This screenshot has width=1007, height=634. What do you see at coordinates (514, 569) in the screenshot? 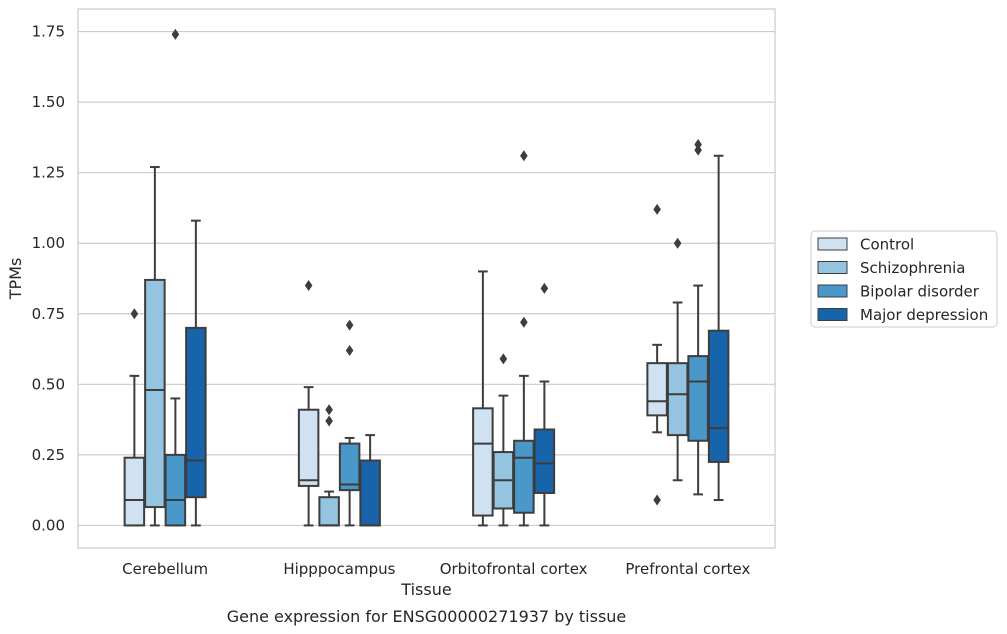
I see `x-tick-label: Orbitofrontal cortex` at bounding box center [514, 569].